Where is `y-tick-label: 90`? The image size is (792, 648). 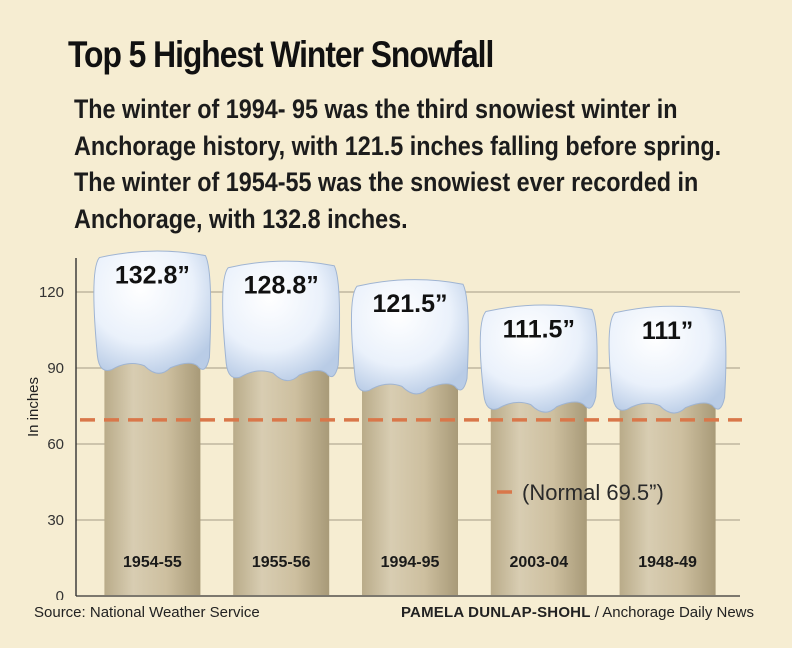 y-tick-label: 90 is located at coordinates (55, 368).